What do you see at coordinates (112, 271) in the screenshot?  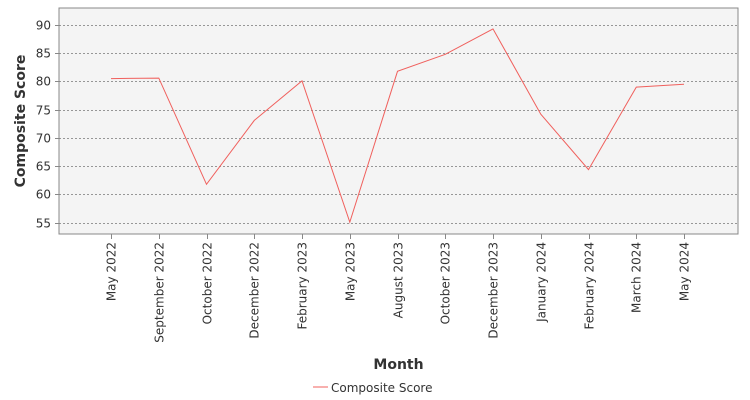 I see `x-tick-label: May 2022` at bounding box center [112, 271].